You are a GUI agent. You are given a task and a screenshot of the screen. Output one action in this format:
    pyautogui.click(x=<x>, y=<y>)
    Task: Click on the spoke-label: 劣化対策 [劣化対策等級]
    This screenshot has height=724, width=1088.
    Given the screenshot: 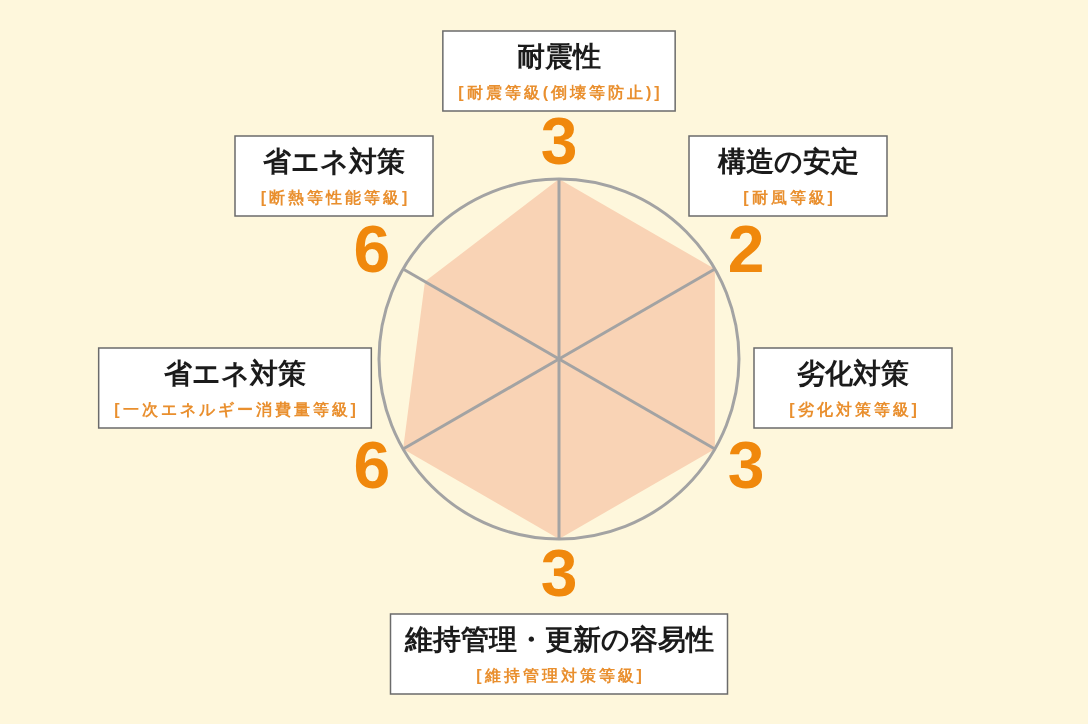 What is the action you would take?
    pyautogui.click(x=854, y=388)
    